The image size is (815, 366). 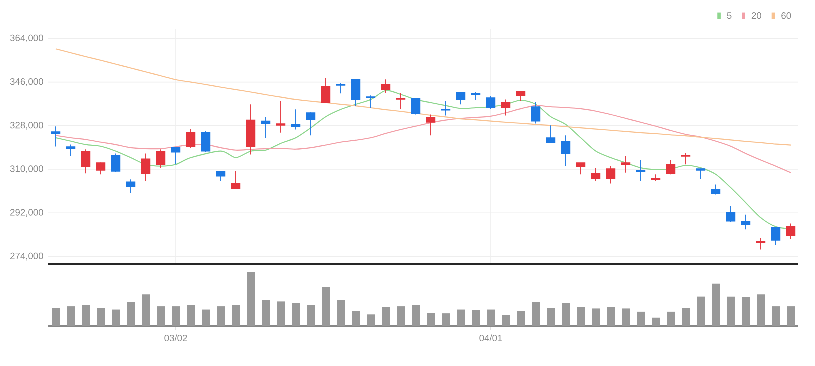 I want to click on y-tick-label: 346,000, so click(x=27, y=82).